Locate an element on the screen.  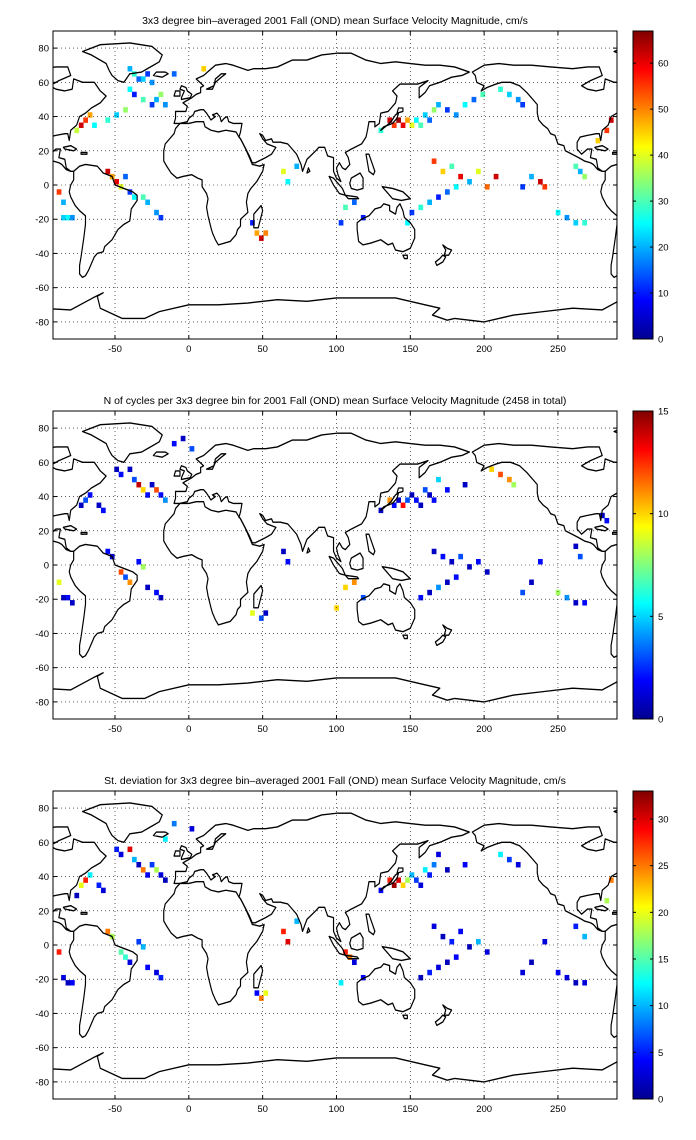
y-tick-label: -60 is located at coordinates (42, 1048).